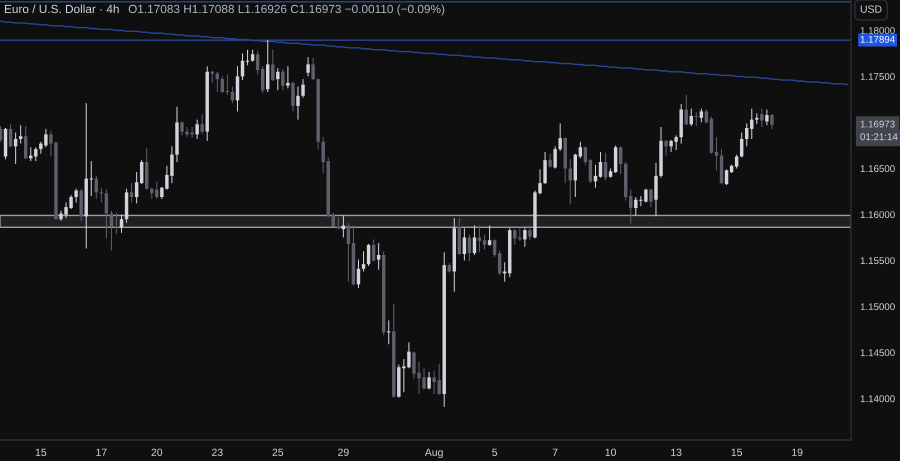  I want to click on chart-subtitle: O1.17083 H1.17088 L1.16926 C1.16973 −0.00110 (−0.09%), so click(286, 10).